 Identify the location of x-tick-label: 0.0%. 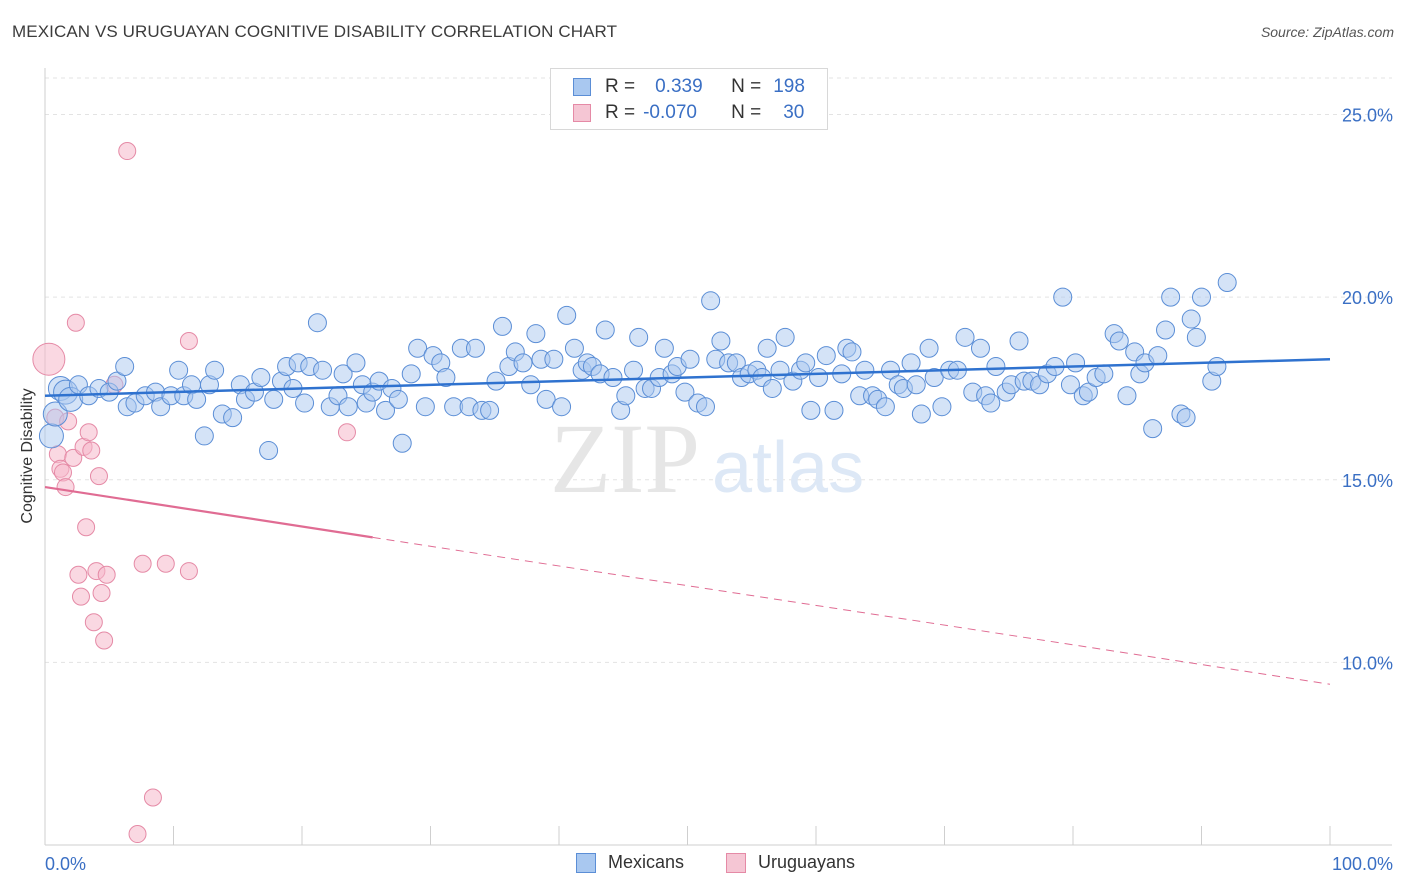
(65, 864).